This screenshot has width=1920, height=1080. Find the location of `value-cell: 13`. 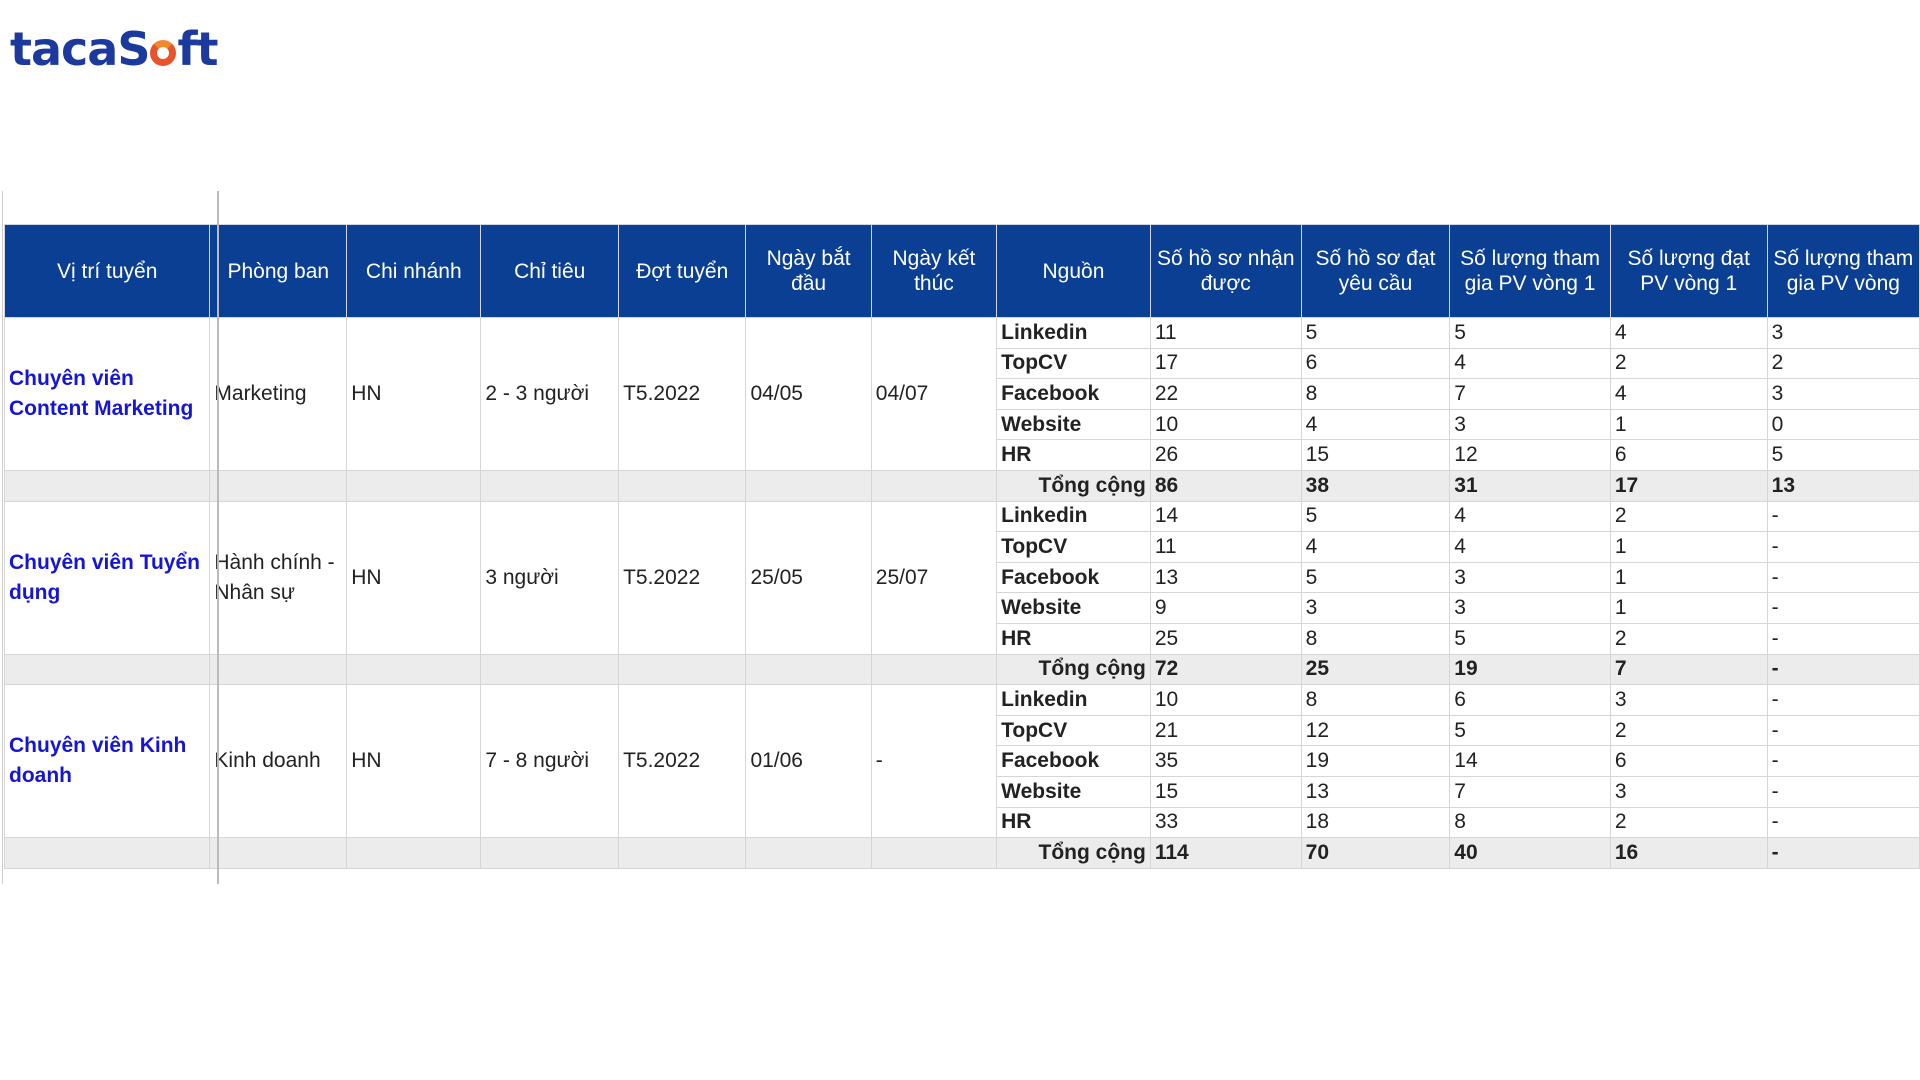

value-cell: 13 is located at coordinates (1375, 791).